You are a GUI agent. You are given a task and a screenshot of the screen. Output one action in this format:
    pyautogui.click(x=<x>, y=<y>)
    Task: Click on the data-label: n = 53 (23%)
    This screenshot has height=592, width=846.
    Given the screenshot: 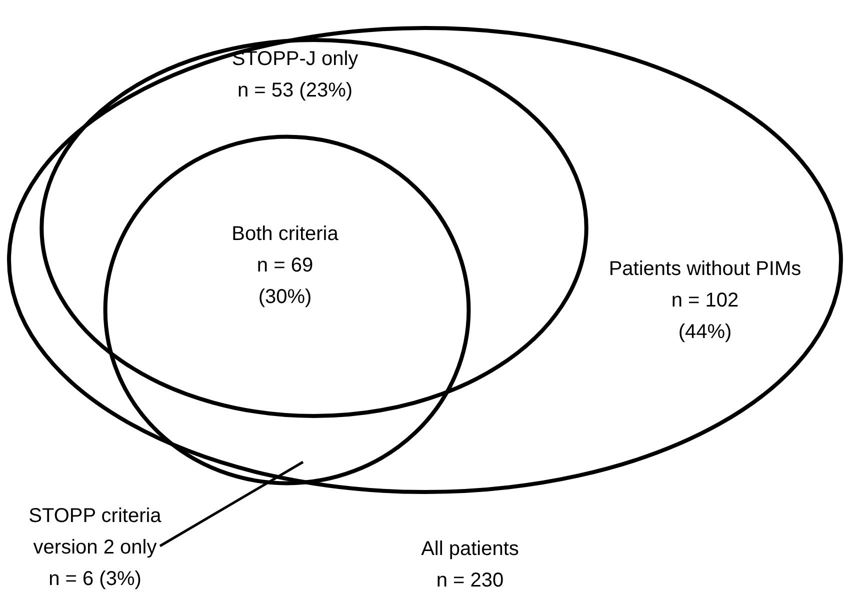 What is the action you would take?
    pyautogui.click(x=295, y=91)
    